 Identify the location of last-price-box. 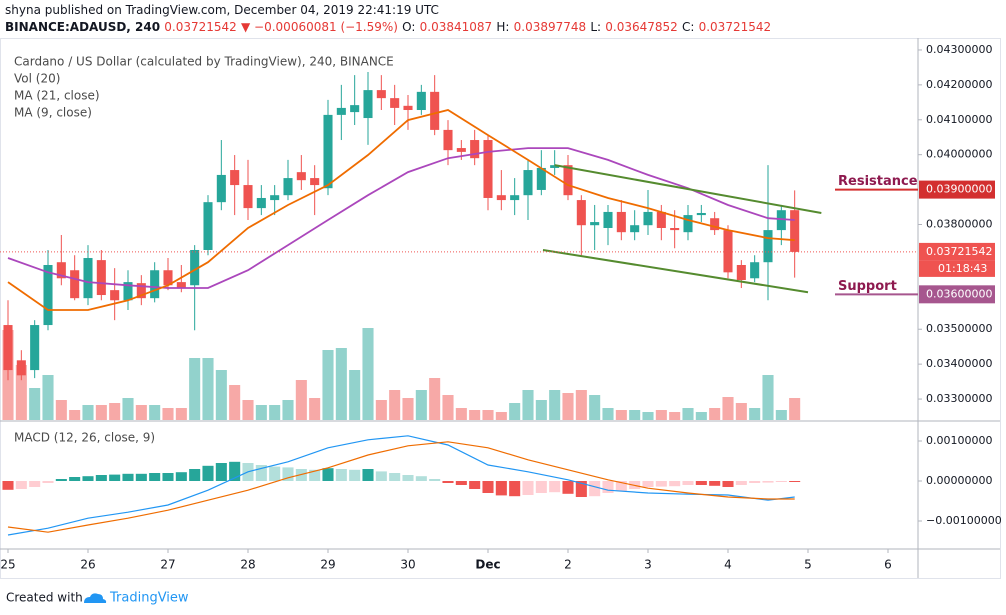
(957, 251).